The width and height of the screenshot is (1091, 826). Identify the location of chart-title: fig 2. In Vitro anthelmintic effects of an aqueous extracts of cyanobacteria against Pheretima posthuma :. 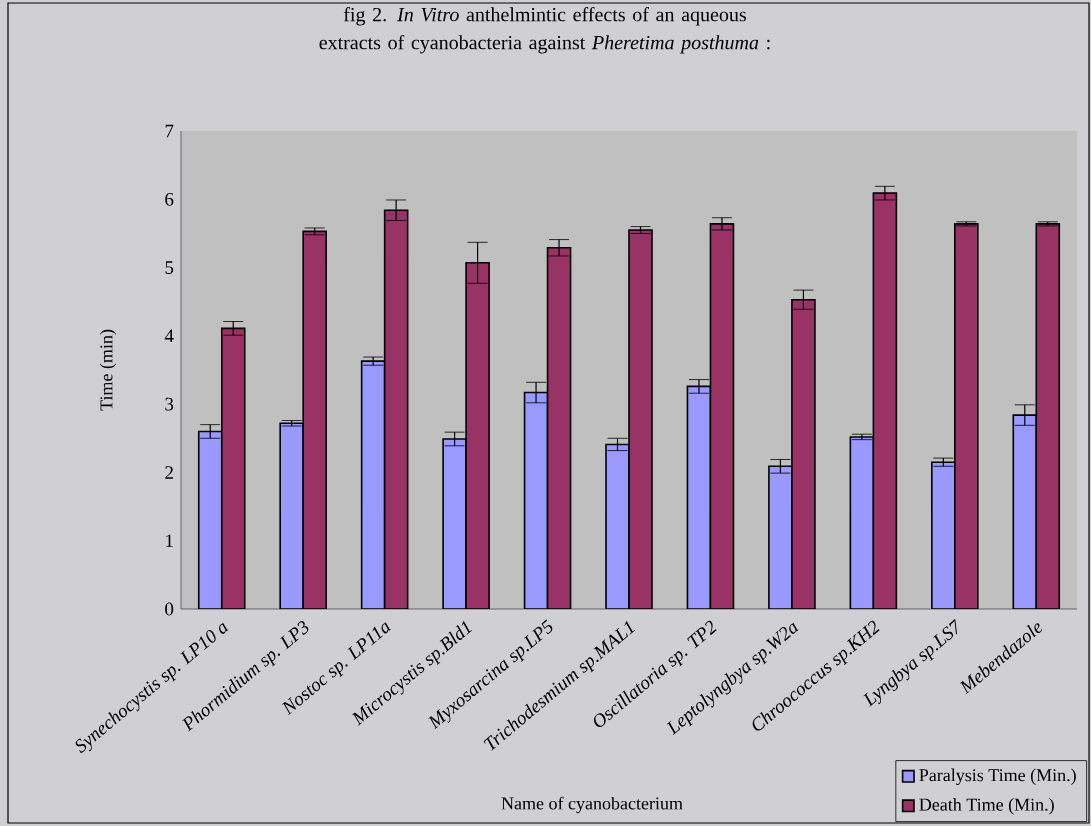
(544, 30).